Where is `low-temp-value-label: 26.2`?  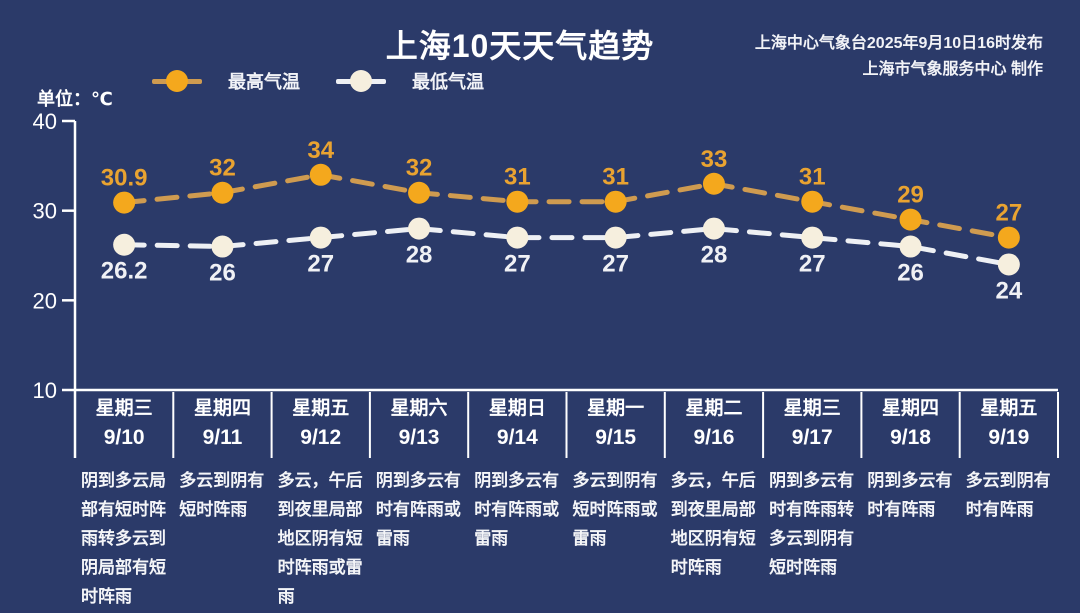 low-temp-value-label: 26.2 is located at coordinates (124, 271).